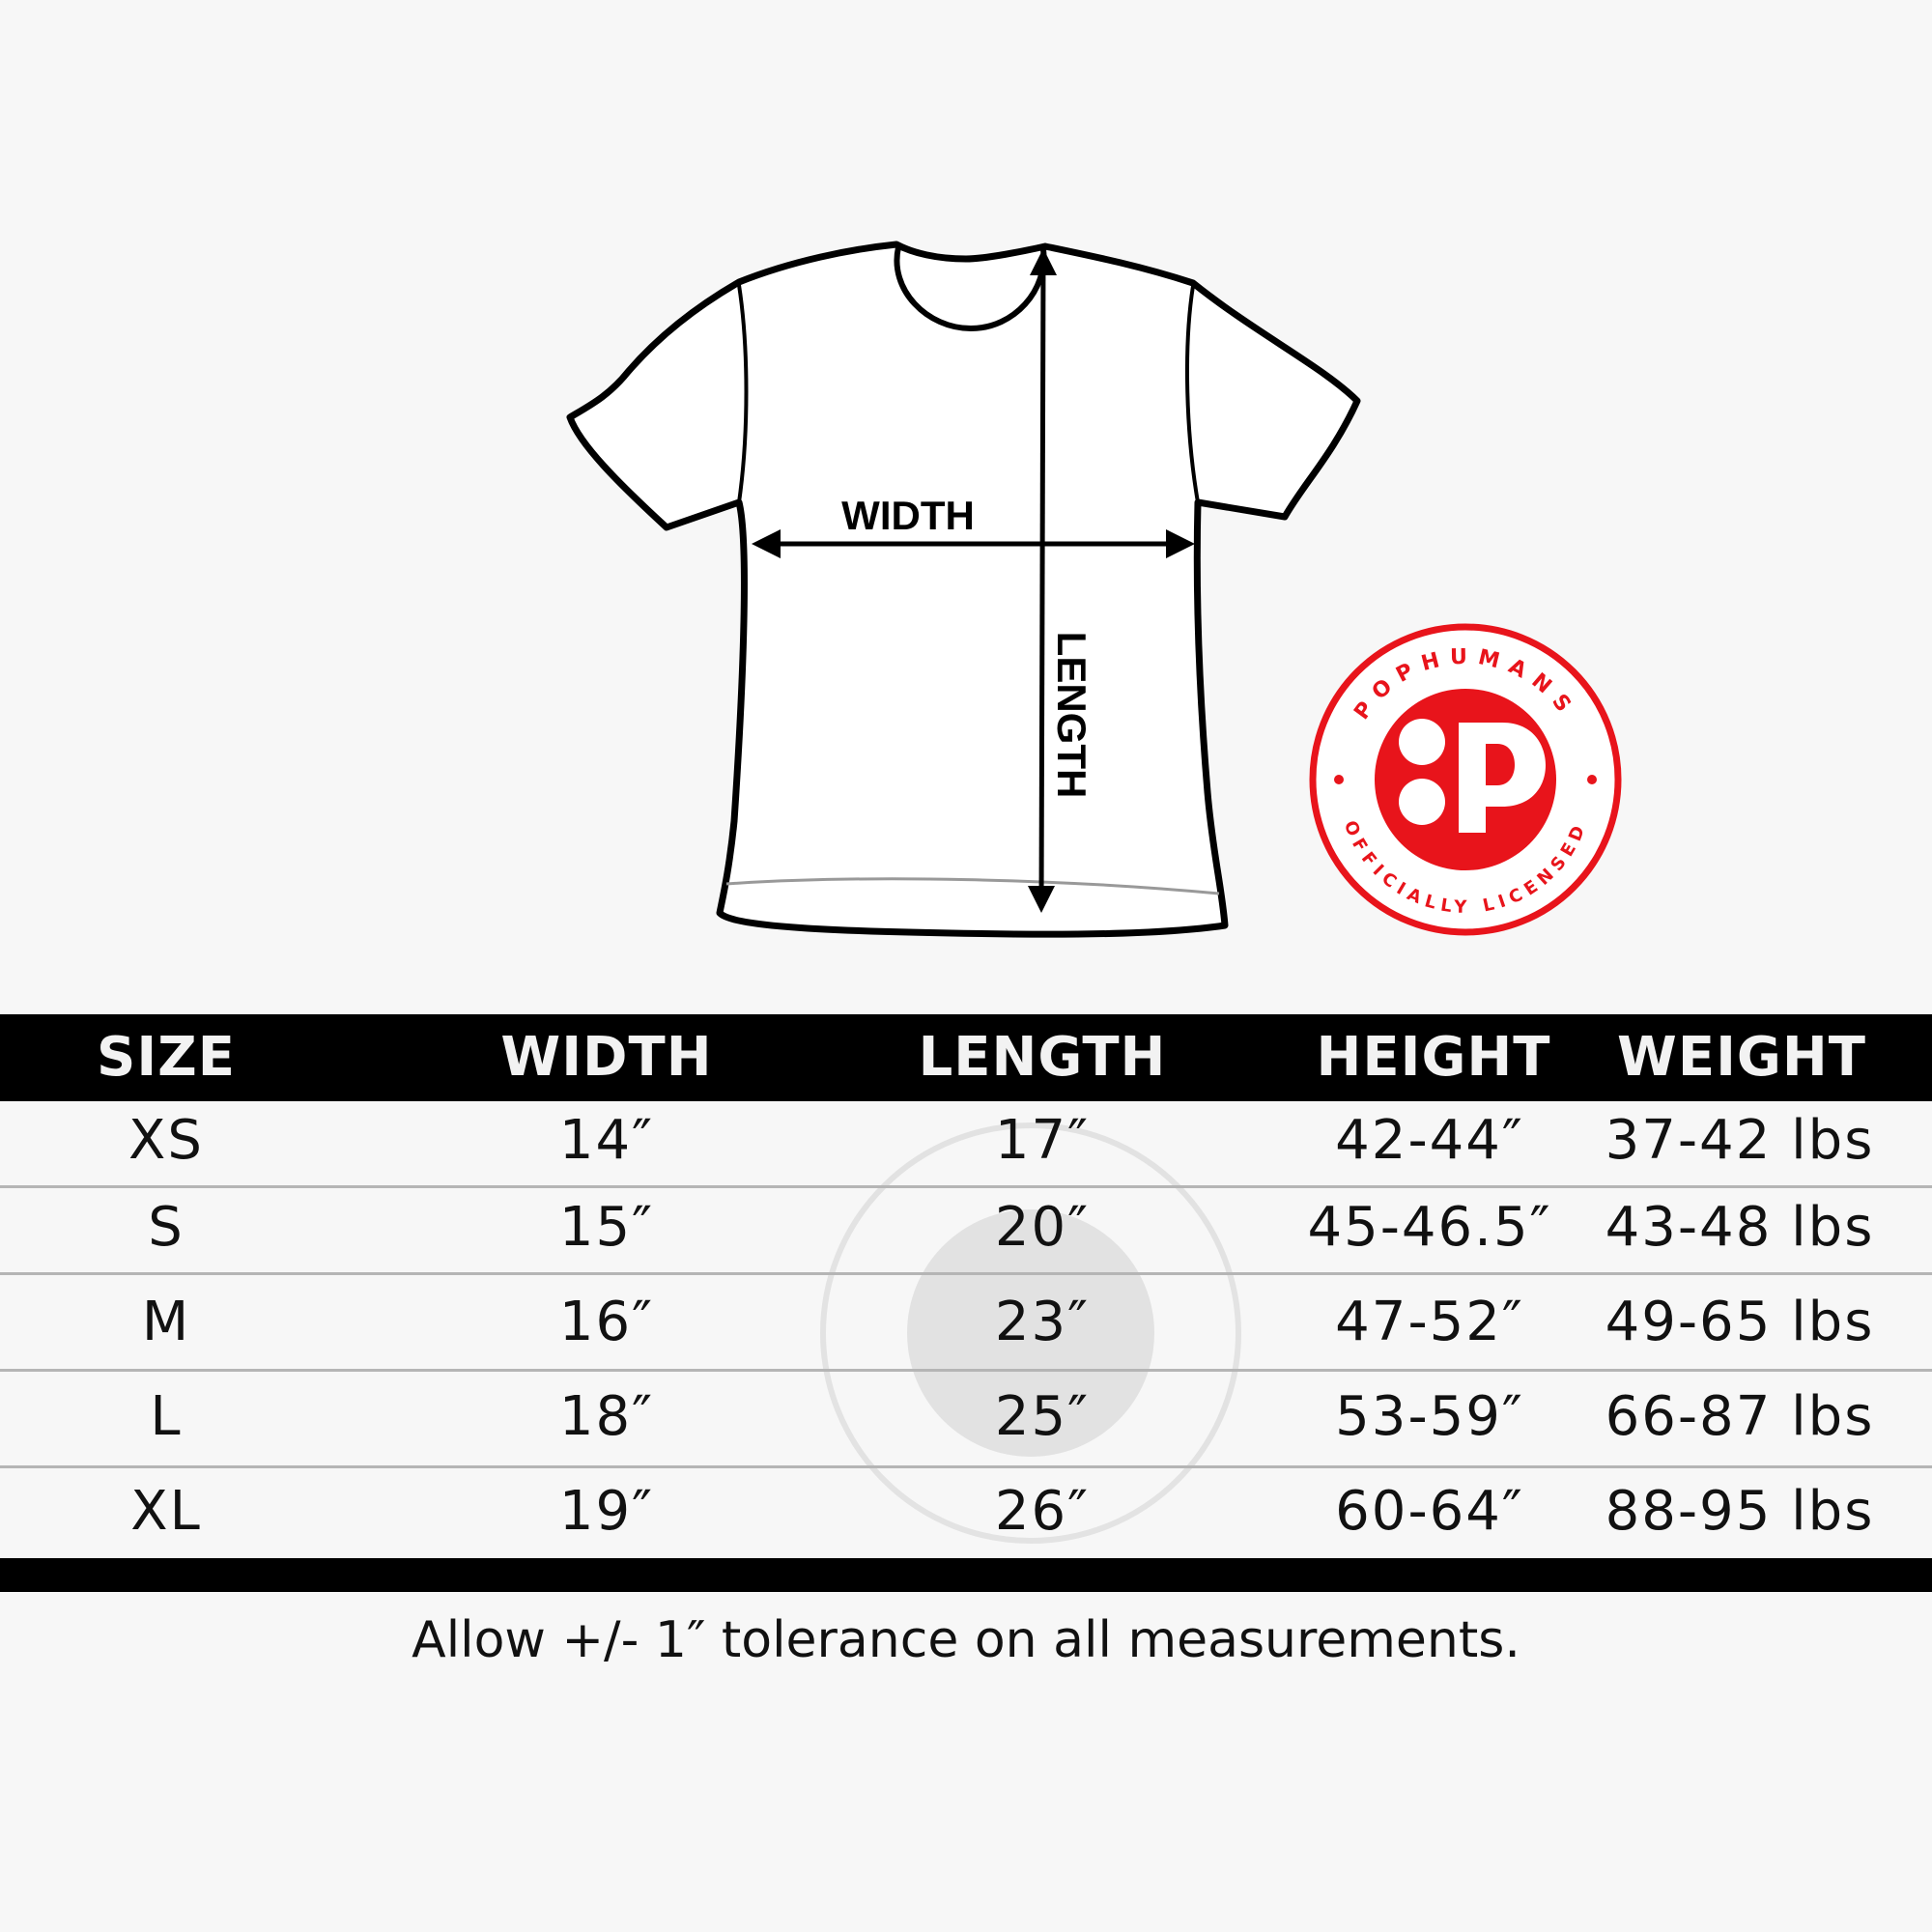 The image size is (1932, 1932). I want to click on table-cell: 88-95 lbs, so click(1740, 1511).